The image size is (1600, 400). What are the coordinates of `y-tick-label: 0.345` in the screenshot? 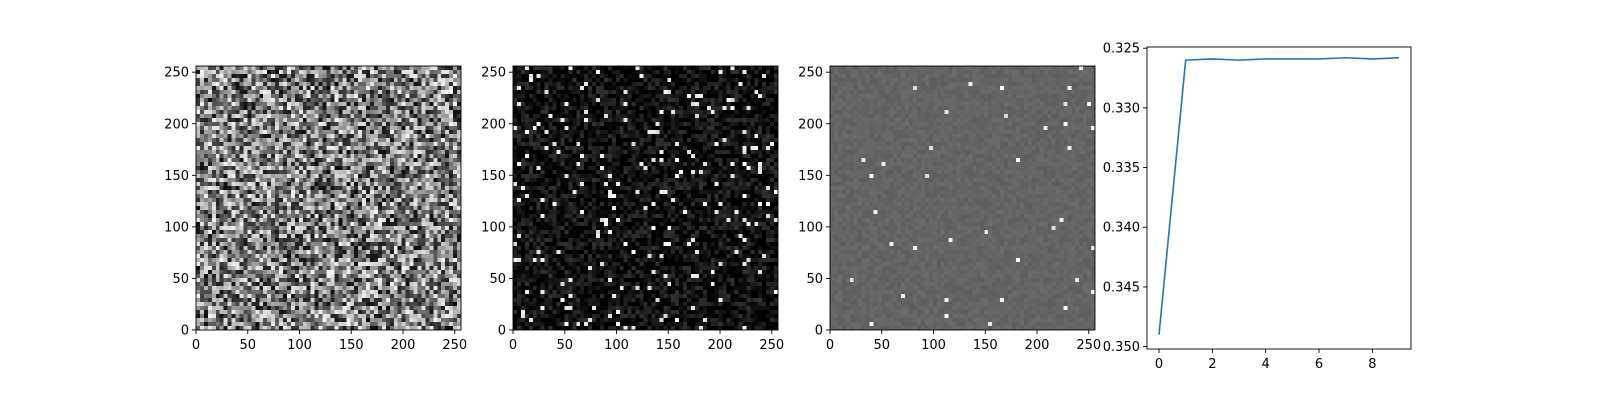 It's located at (1121, 287).